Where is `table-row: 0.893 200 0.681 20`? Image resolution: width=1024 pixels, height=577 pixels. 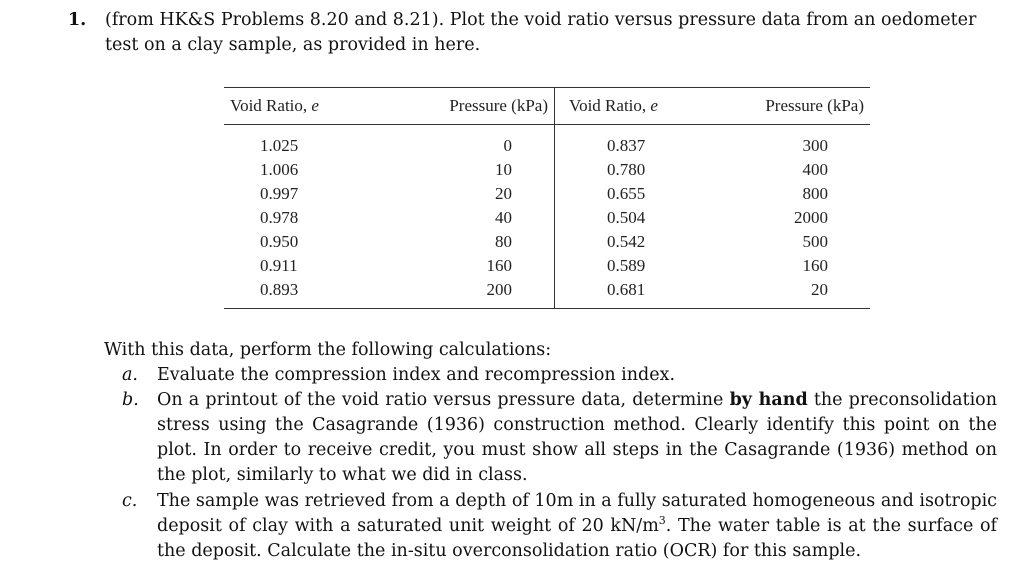
table-row: 0.893 200 0.681 20 is located at coordinates (547, 293).